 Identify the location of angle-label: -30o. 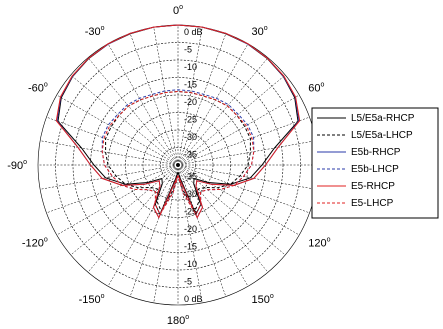
(95, 31).